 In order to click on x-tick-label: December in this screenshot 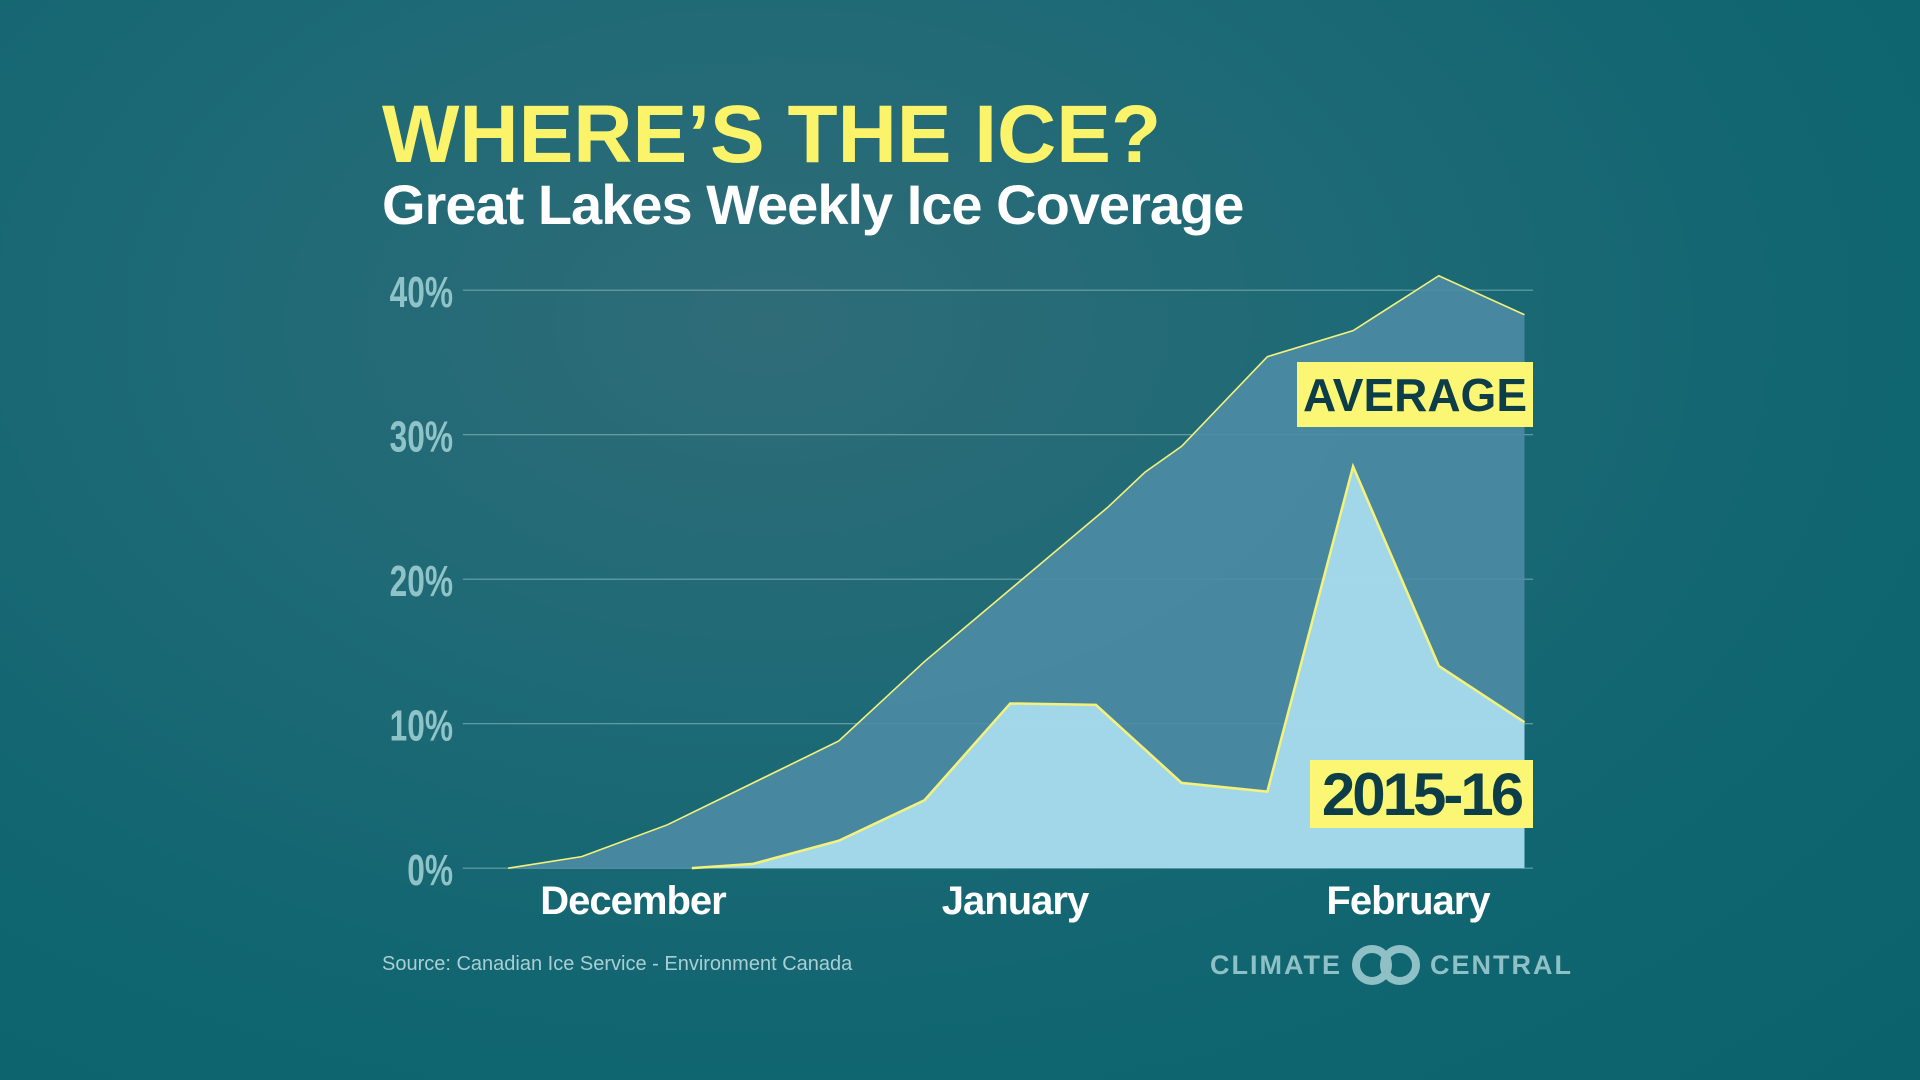, I will do `click(633, 901)`.